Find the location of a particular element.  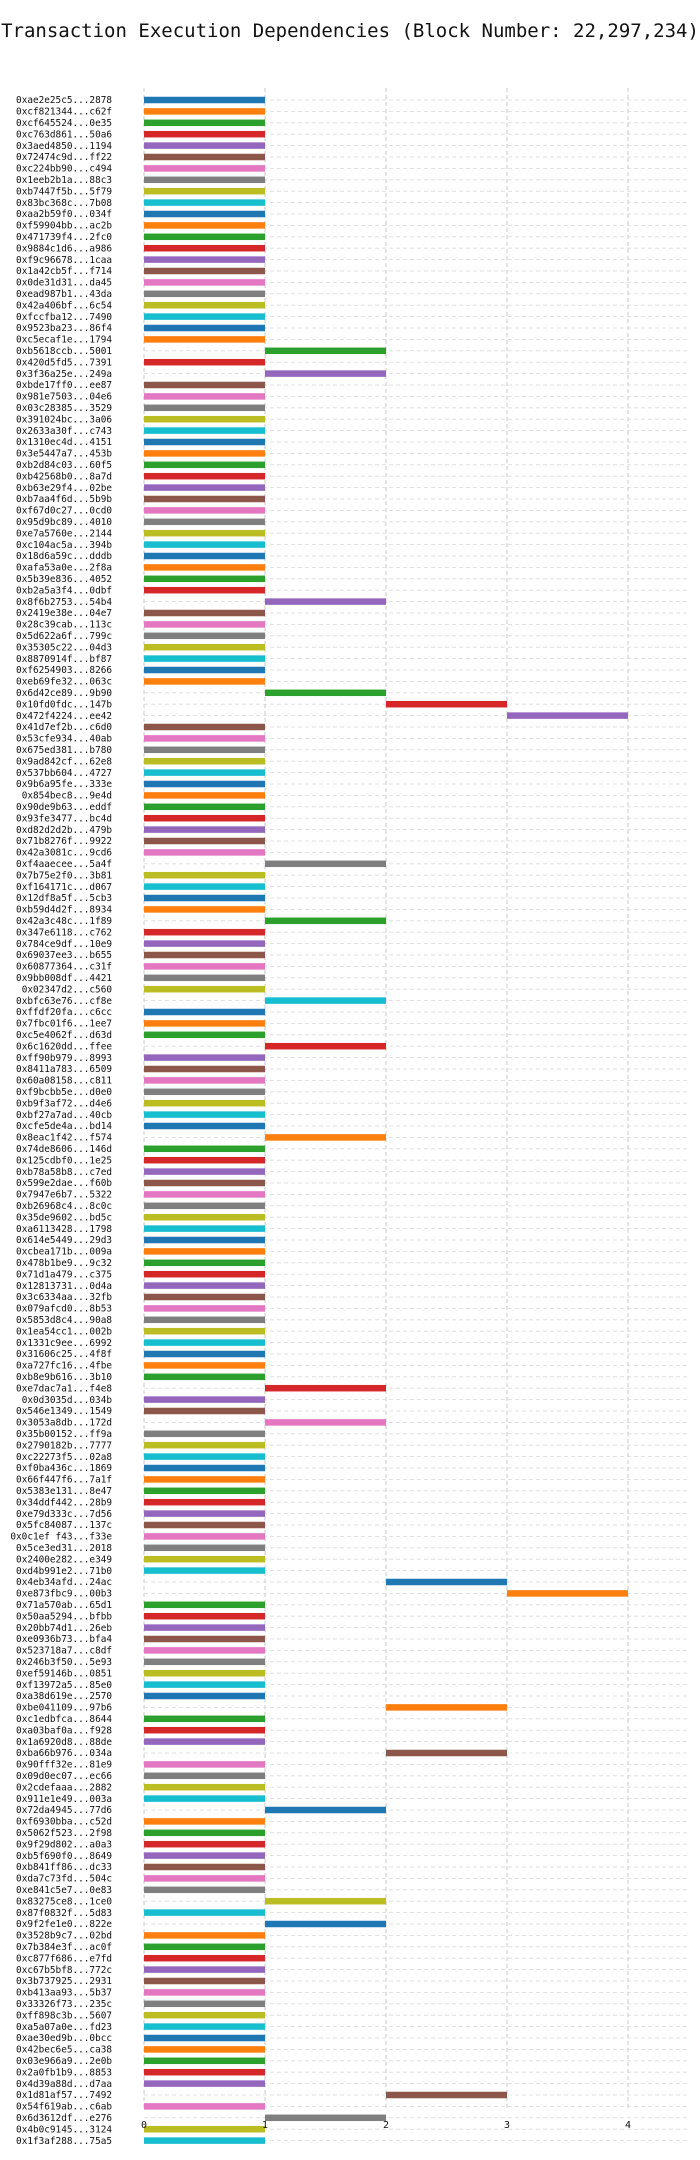

y-tick-label: 0x87f0832f...5d83 is located at coordinates (64, 1913).